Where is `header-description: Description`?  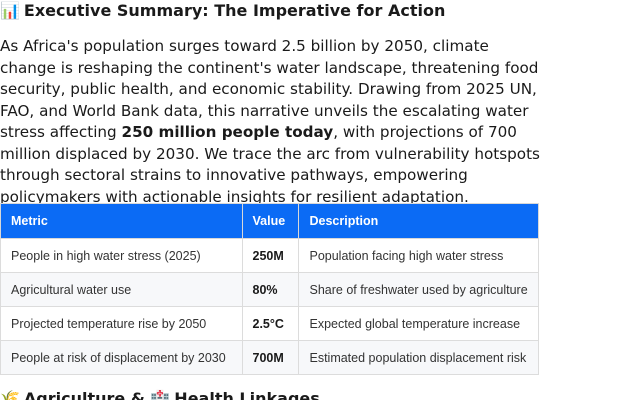
header-description: Description is located at coordinates (418, 221).